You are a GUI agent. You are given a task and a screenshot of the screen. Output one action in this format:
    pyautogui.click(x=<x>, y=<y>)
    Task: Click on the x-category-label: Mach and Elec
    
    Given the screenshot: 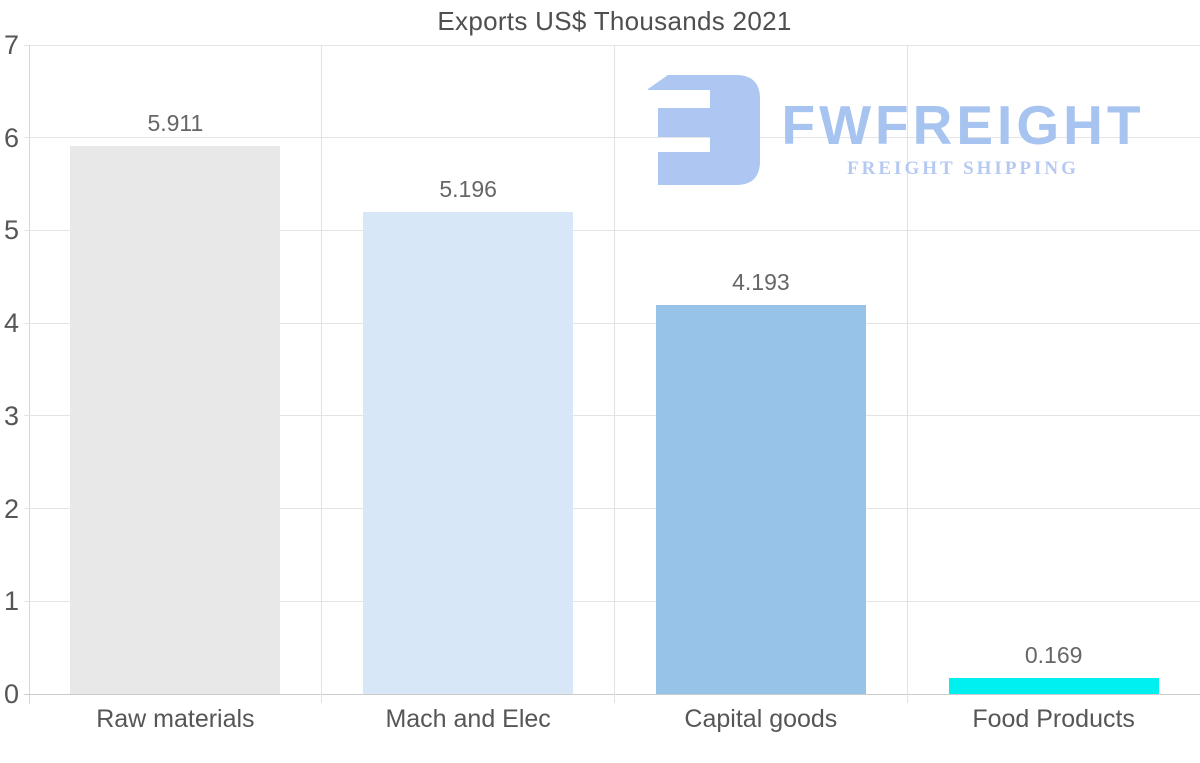 What is the action you would take?
    pyautogui.click(x=468, y=719)
    